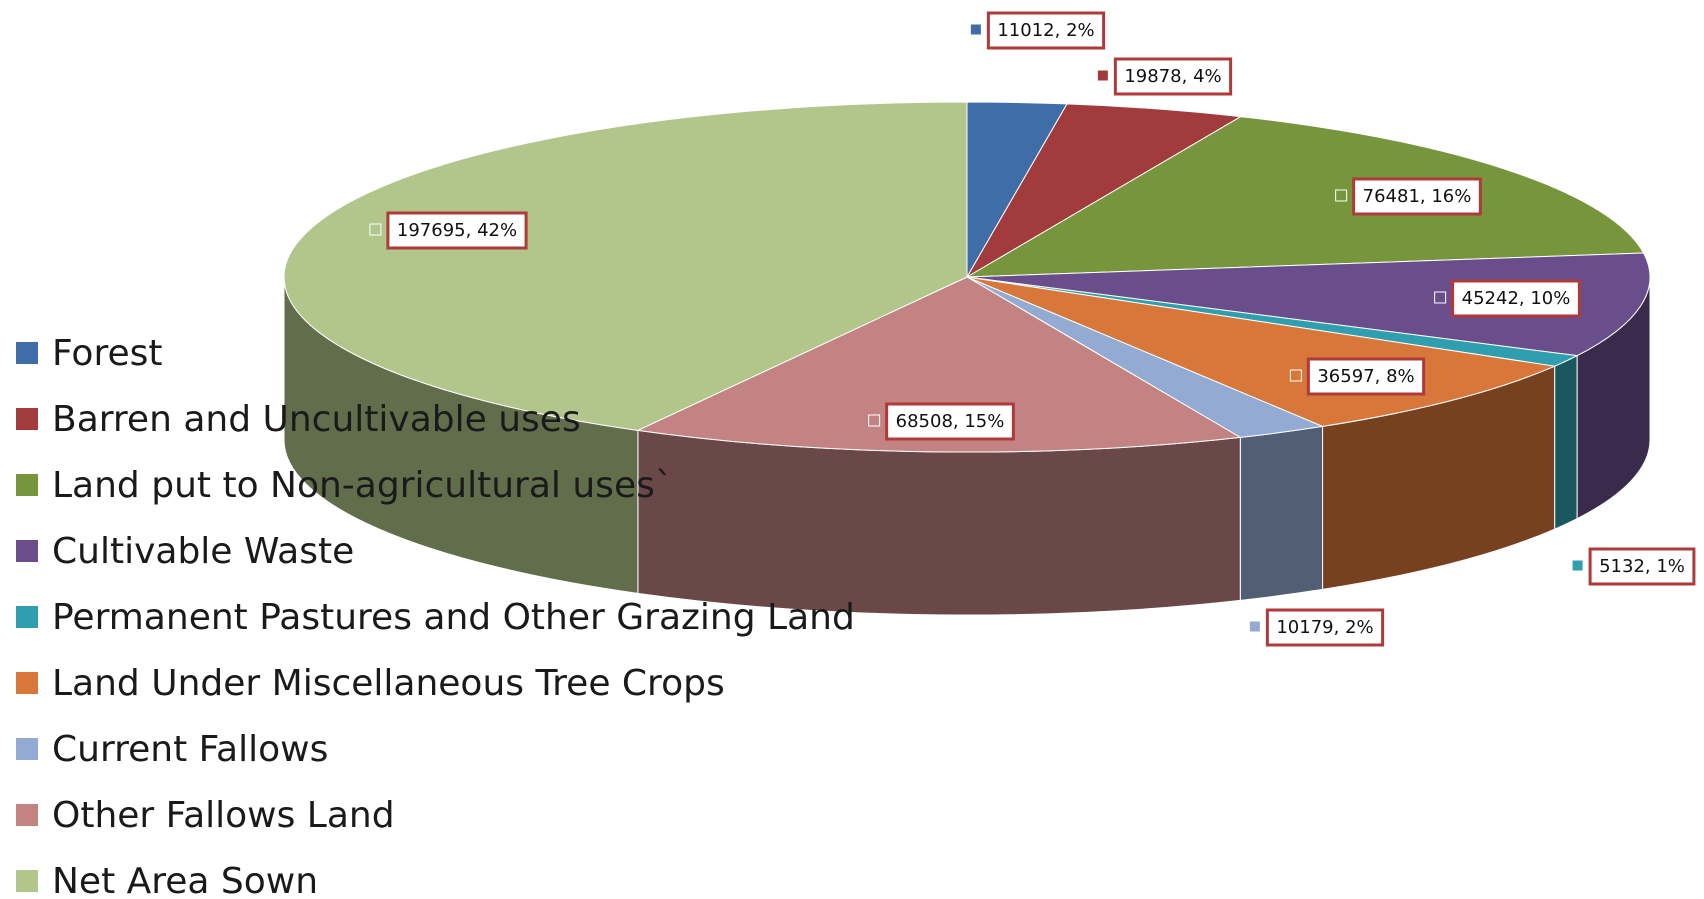  Describe the element at coordinates (190, 749) in the screenshot. I see `legend-label: Current Fallows` at that location.